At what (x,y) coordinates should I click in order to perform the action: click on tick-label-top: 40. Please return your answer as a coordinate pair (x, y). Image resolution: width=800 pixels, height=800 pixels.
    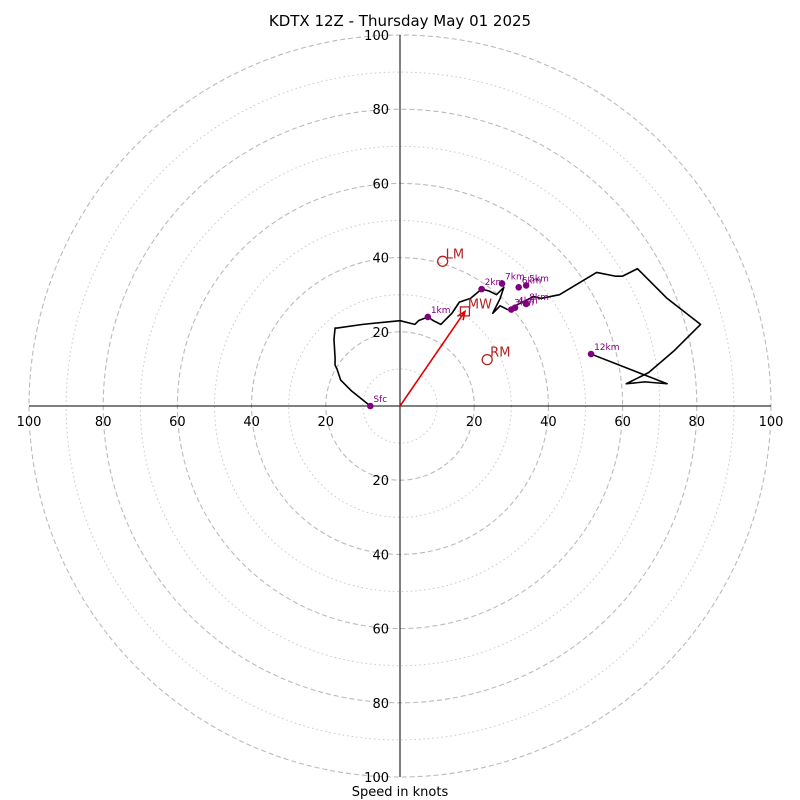
    Looking at the image, I should click on (380, 259).